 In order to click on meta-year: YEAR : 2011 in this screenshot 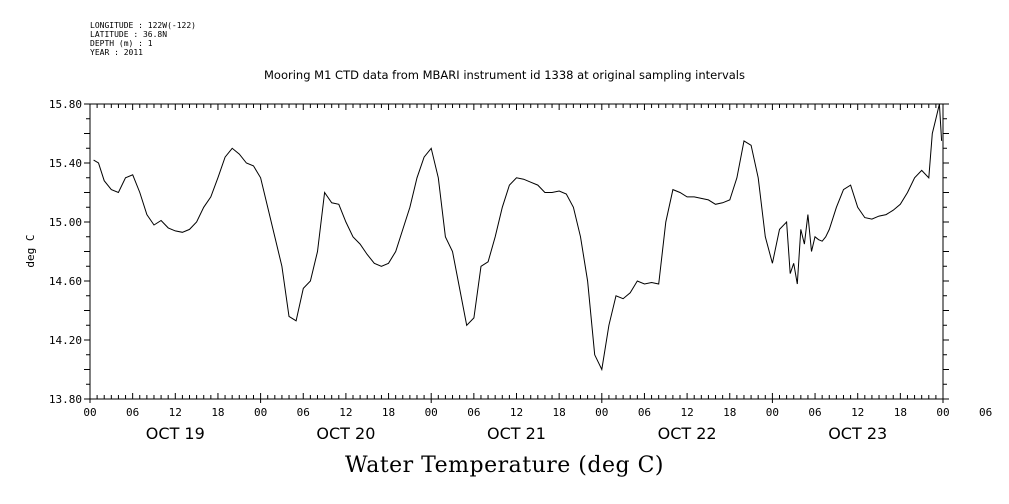, I will do `click(116, 52)`.